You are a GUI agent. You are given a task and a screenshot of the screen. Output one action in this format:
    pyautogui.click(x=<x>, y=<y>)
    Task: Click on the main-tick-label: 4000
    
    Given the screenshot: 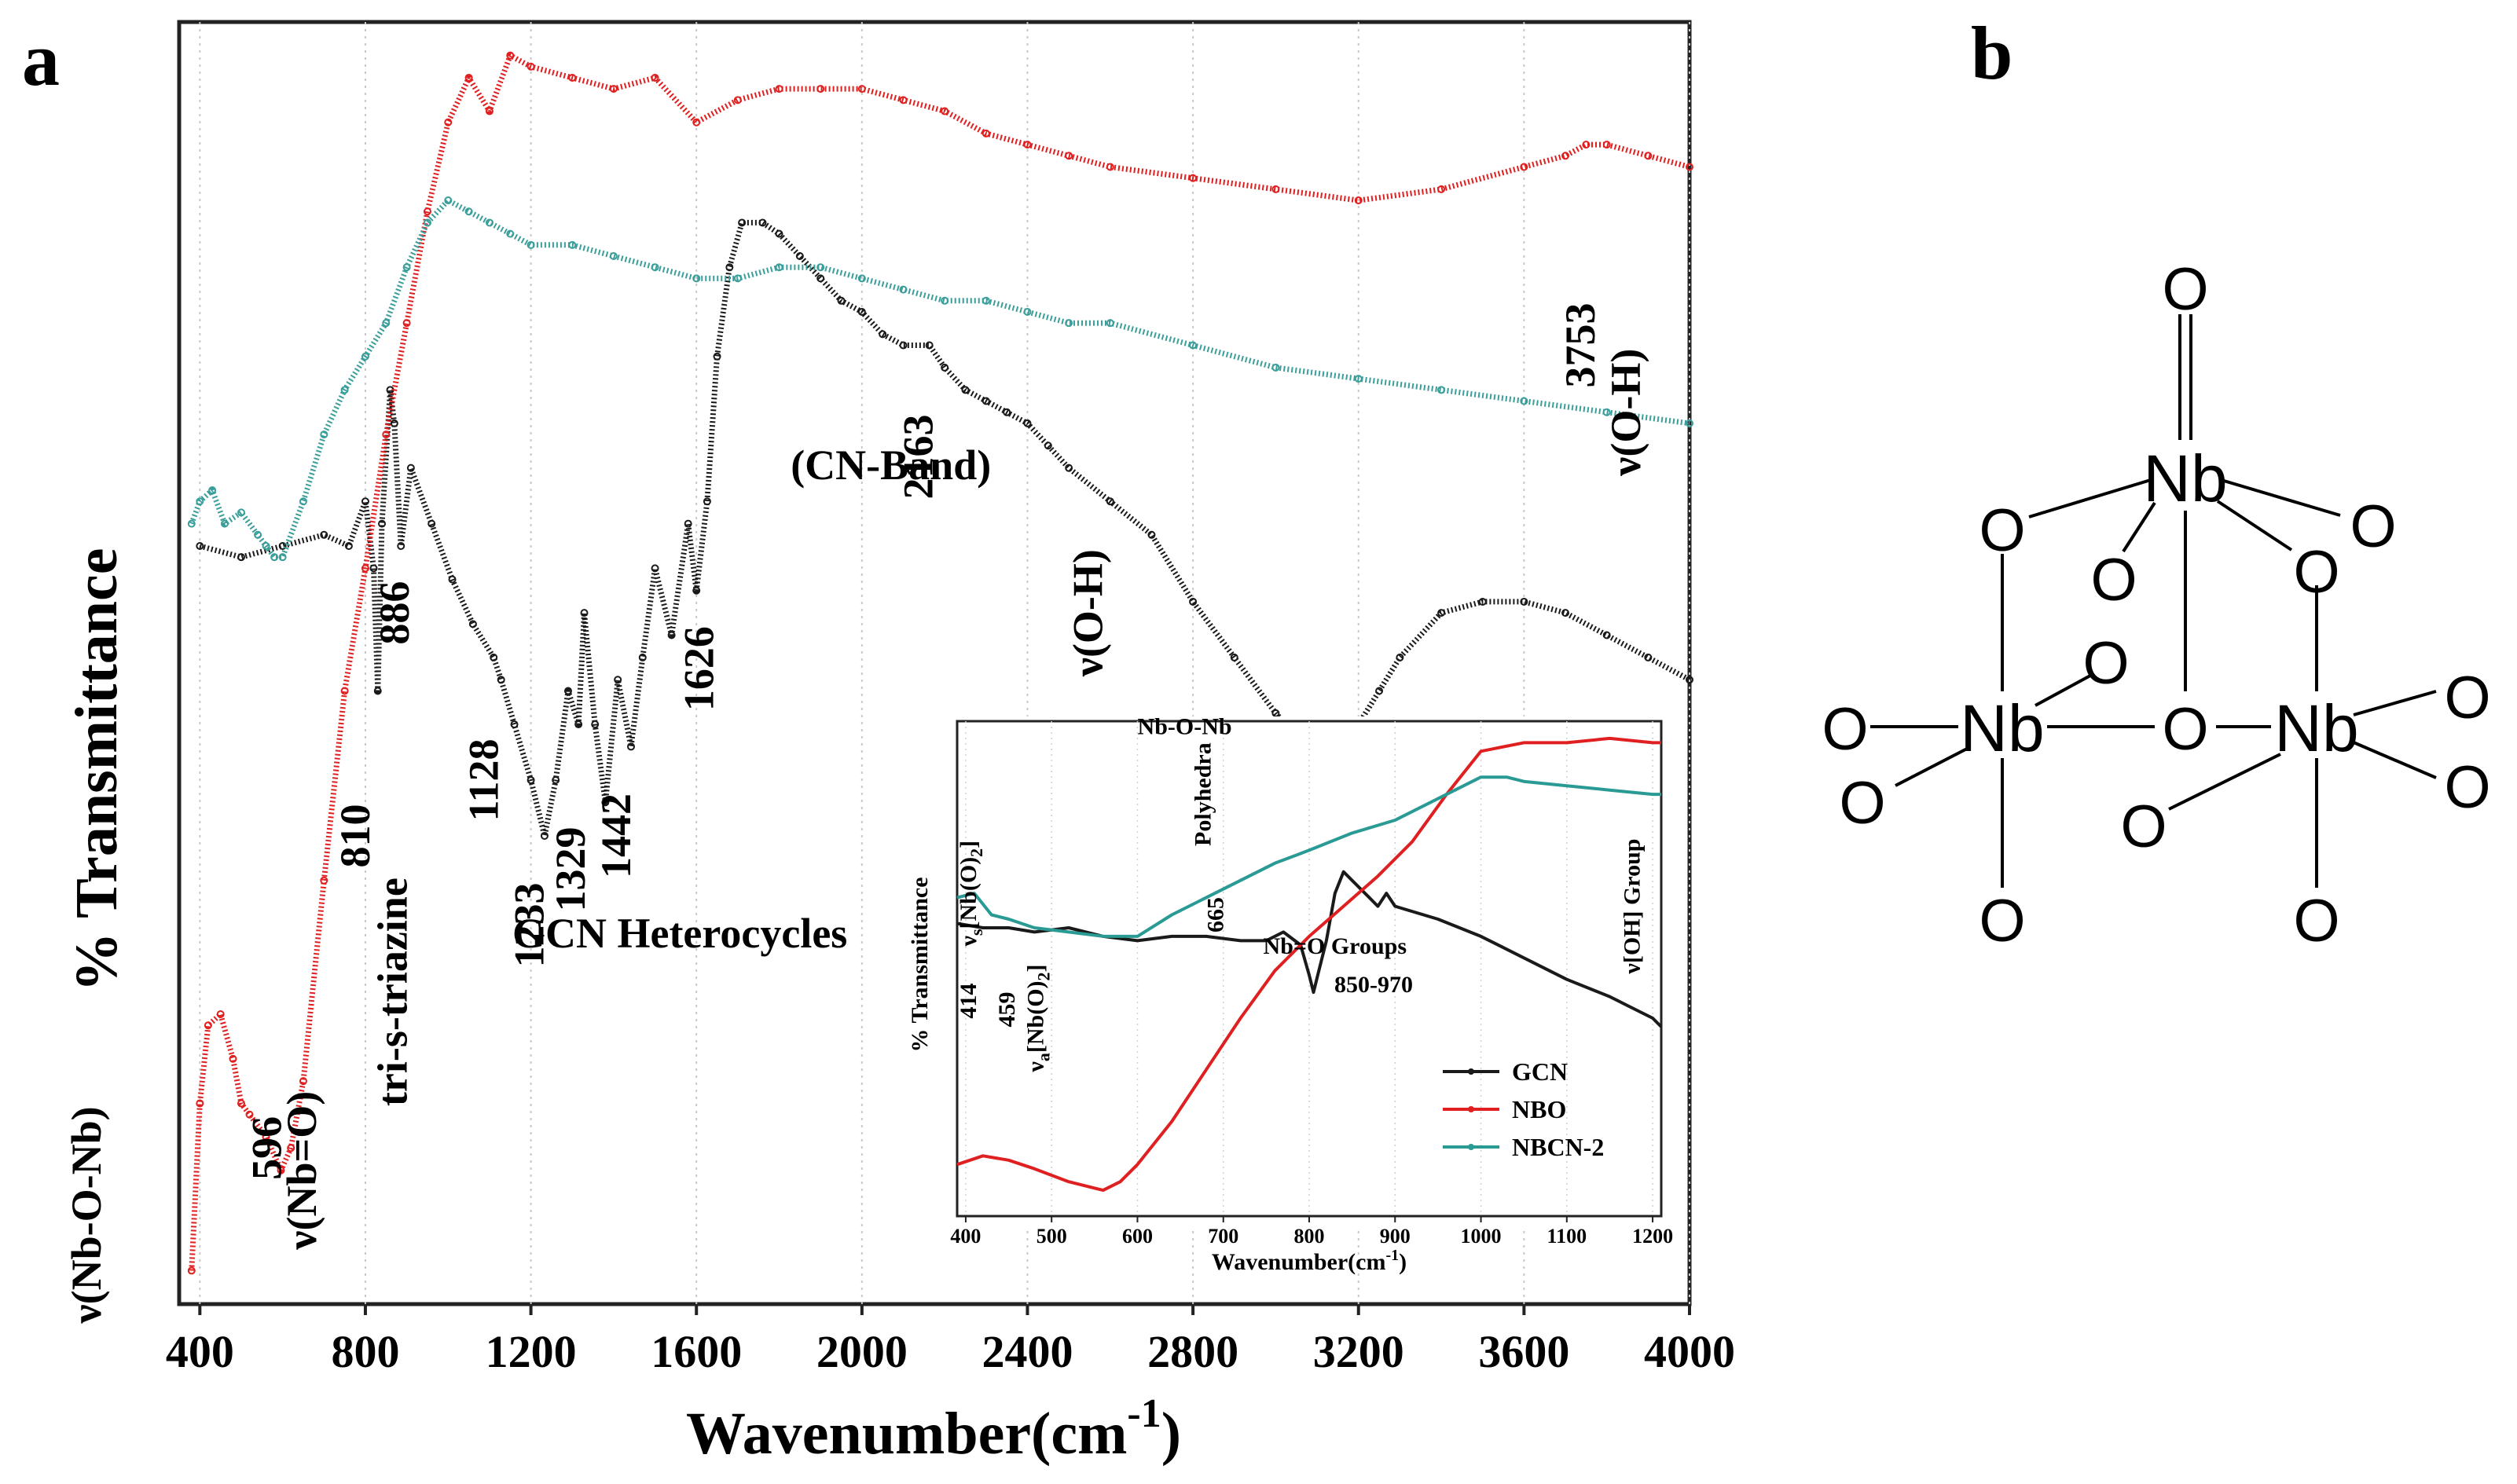 What is the action you would take?
    pyautogui.click(x=1689, y=1351)
    